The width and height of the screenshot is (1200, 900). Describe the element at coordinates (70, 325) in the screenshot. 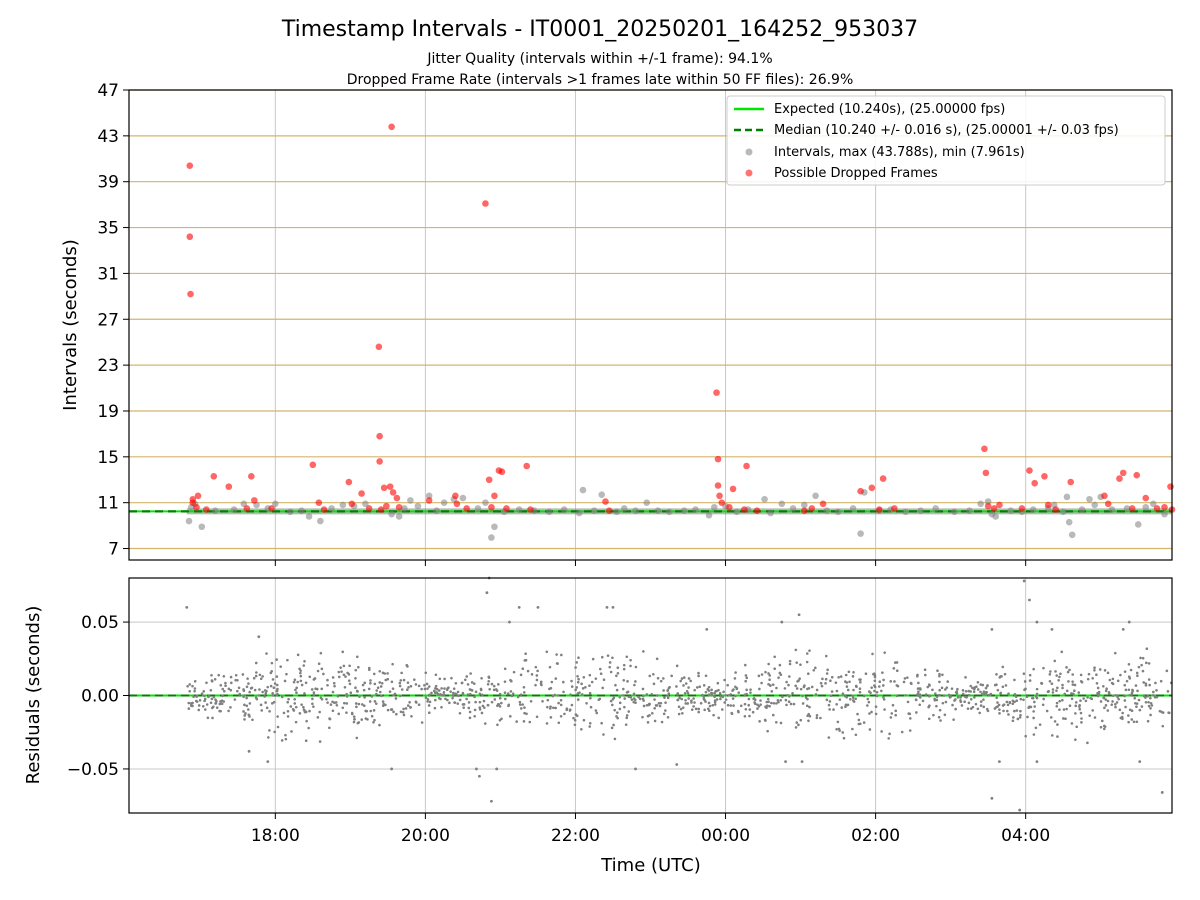

I see `intervals-y-axis-label: Intervals (seconds)` at that location.